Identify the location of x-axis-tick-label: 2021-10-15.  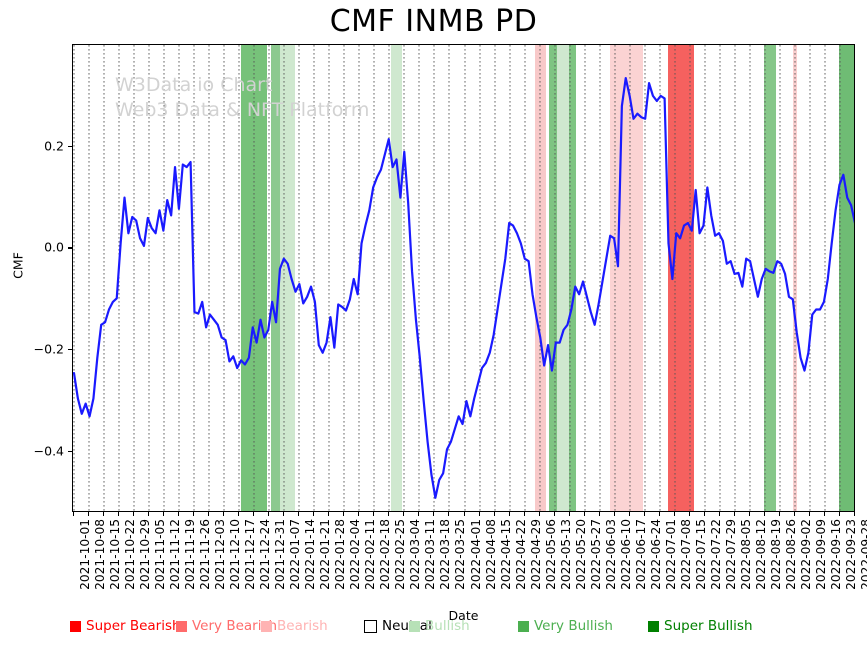
(115, 554).